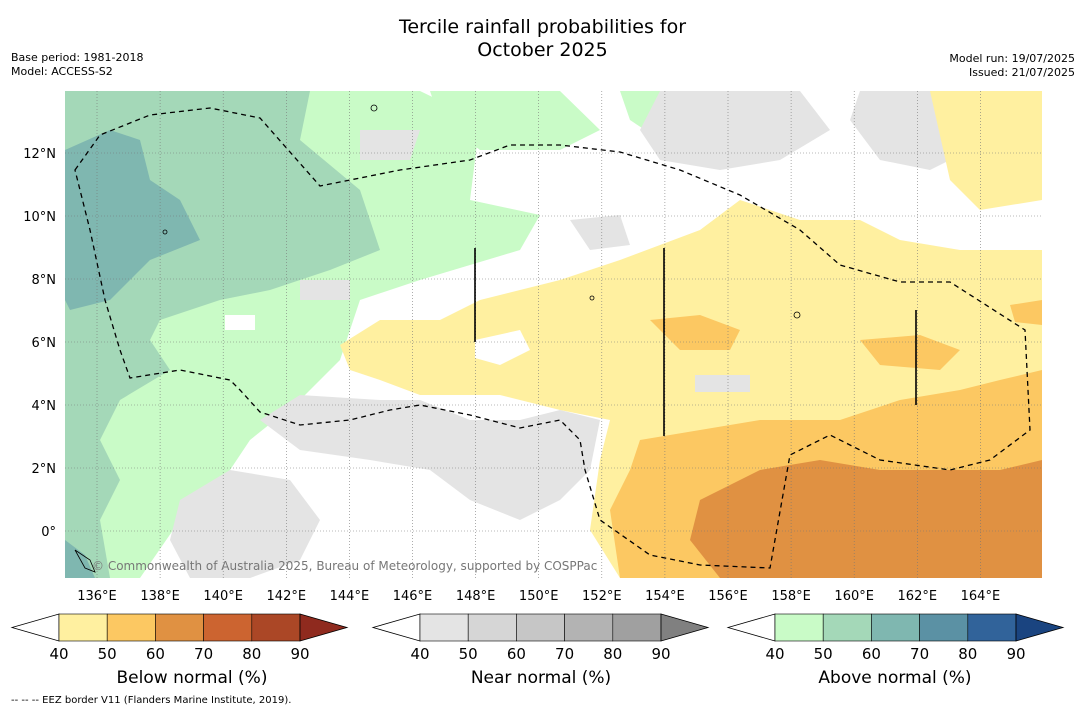 This screenshot has height=713, width=1085. What do you see at coordinates (986, 150) in the screenshot?
I see `below-normal-40-zone-northeast` at bounding box center [986, 150].